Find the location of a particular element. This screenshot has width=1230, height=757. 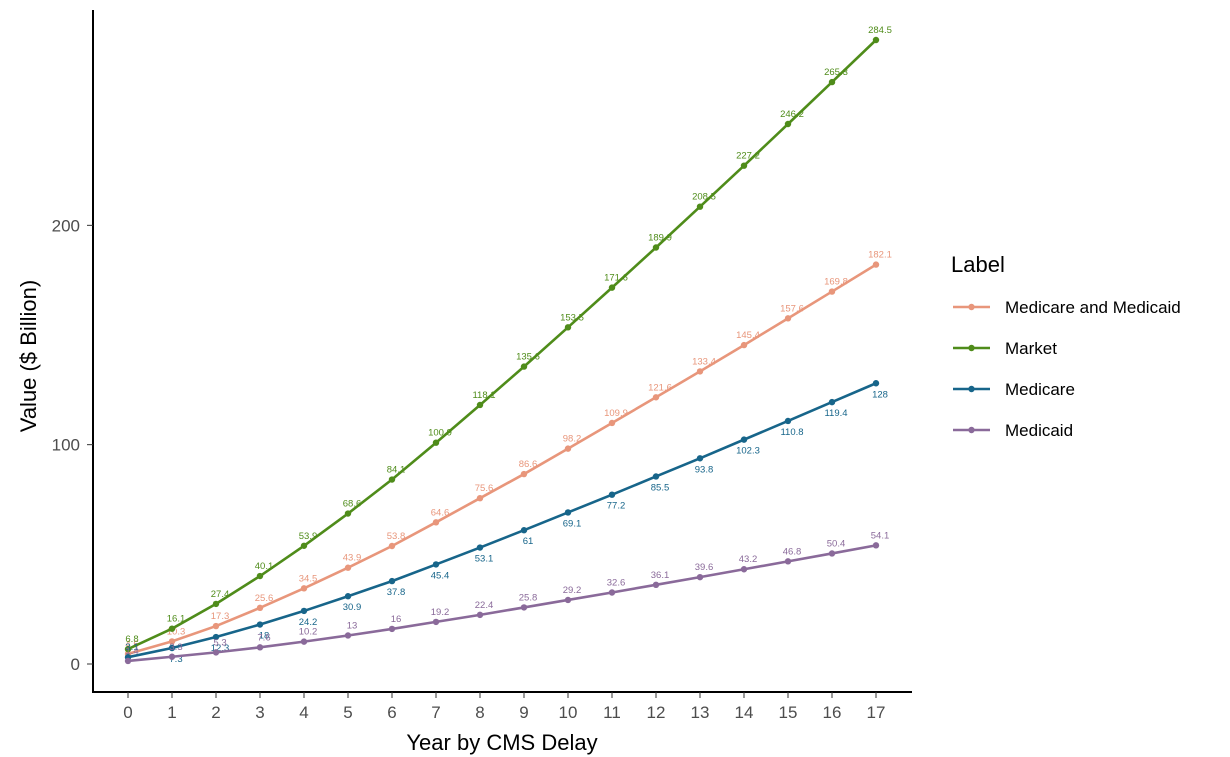

data-label: 3.3 is located at coordinates (175, 647).